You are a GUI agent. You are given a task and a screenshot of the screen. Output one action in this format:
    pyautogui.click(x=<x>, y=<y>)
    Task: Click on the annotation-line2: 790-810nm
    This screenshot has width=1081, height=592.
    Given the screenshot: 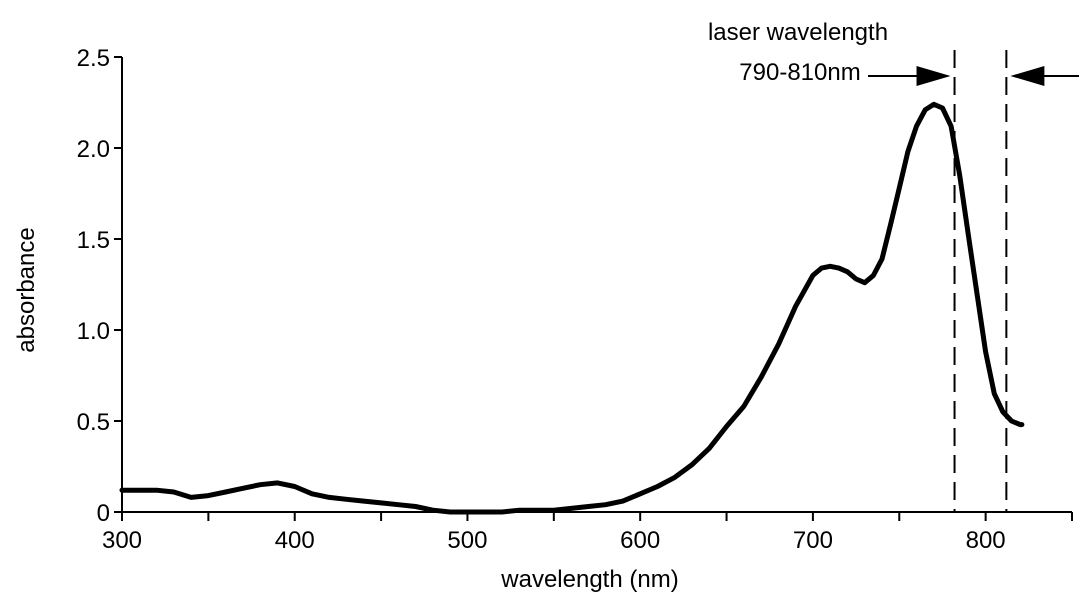 What is the action you would take?
    pyautogui.click(x=799, y=72)
    